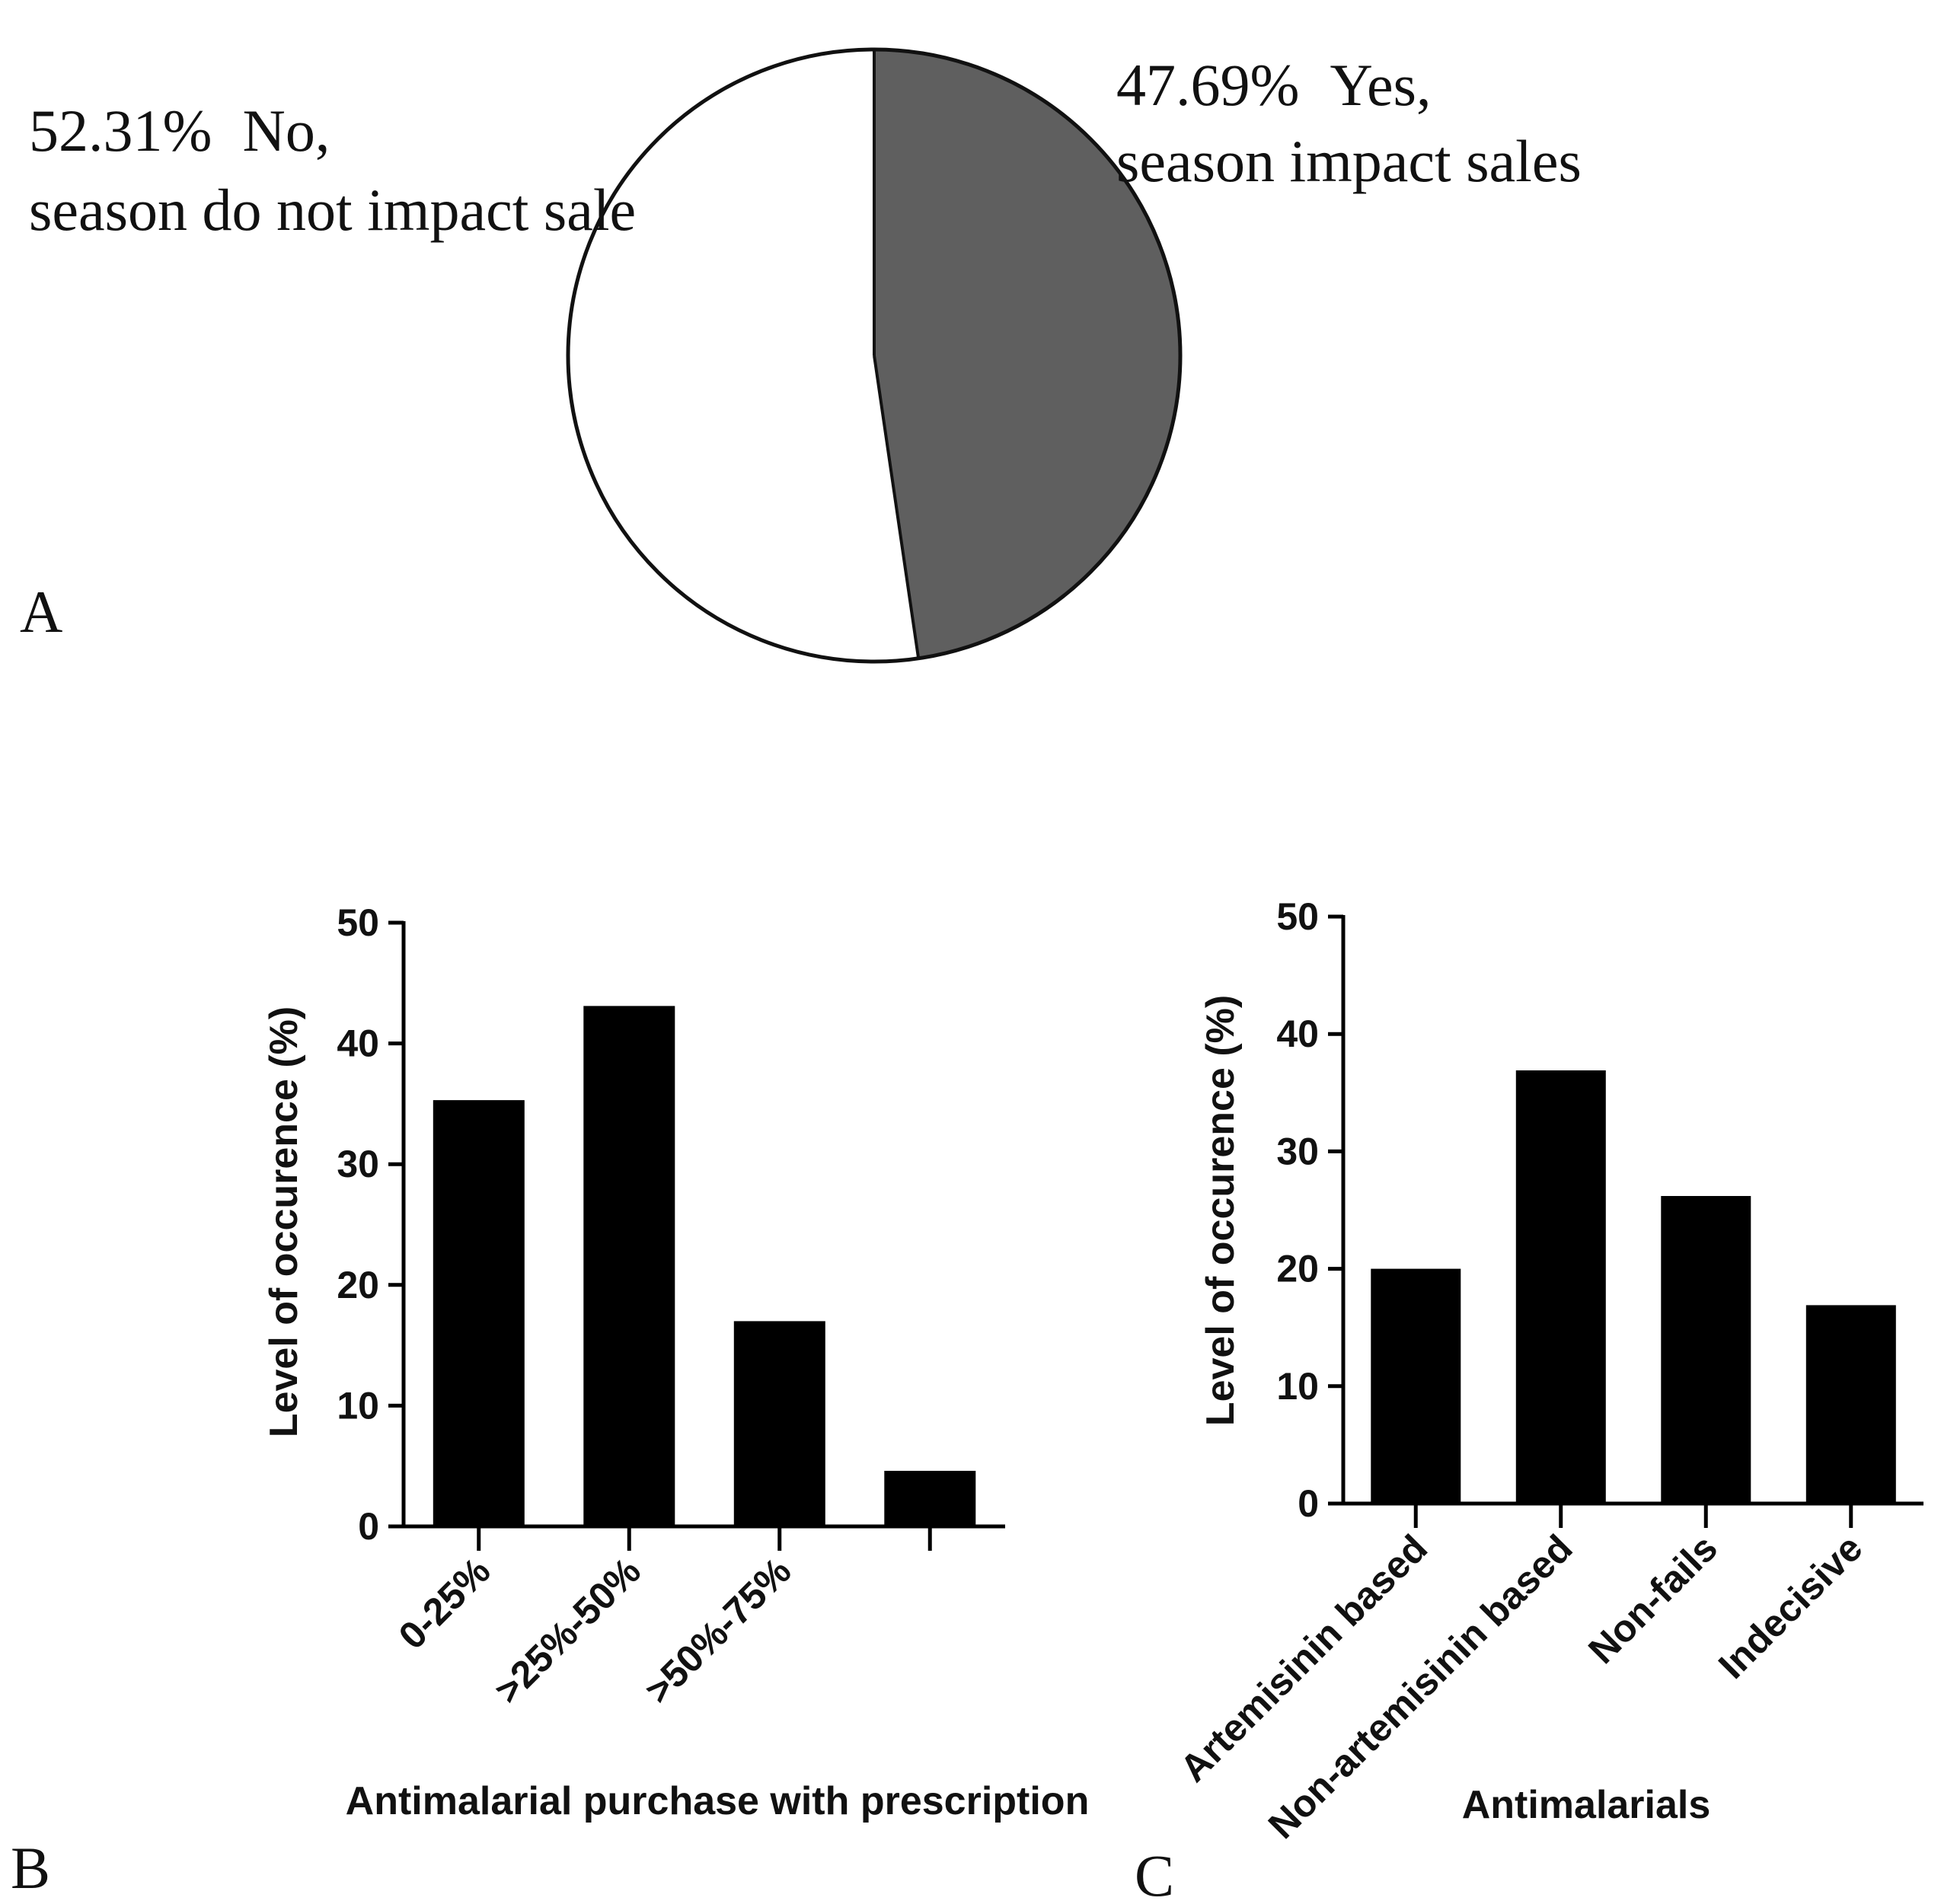 This screenshot has height=1904, width=1941. What do you see at coordinates (1297, 1151) in the screenshot?
I see `chart-c-y-tick-label: 30` at bounding box center [1297, 1151].